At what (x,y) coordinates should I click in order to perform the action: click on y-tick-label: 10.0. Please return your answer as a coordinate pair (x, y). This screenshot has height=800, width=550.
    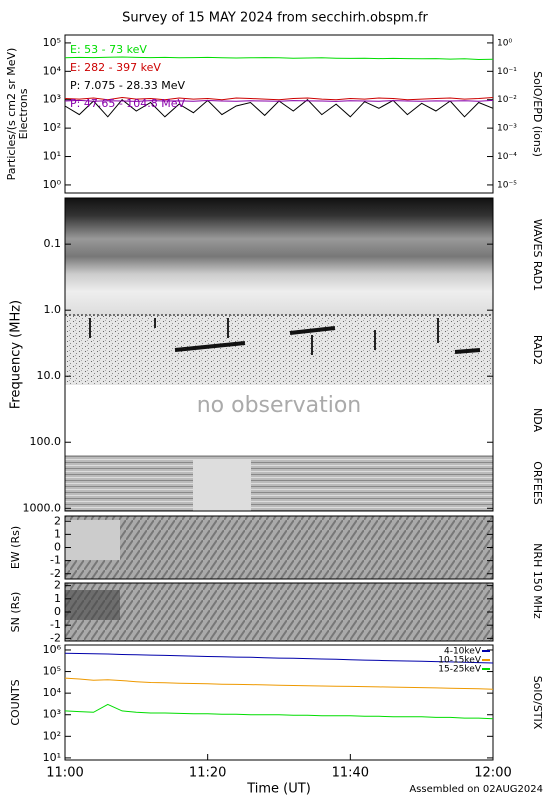
    Looking at the image, I should click on (49, 375).